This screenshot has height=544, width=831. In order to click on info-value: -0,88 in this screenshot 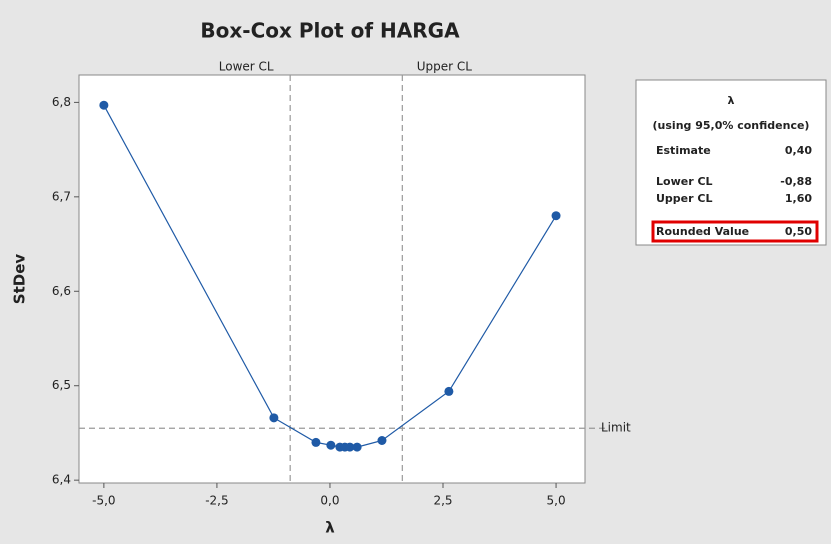, I will do `click(796, 181)`.